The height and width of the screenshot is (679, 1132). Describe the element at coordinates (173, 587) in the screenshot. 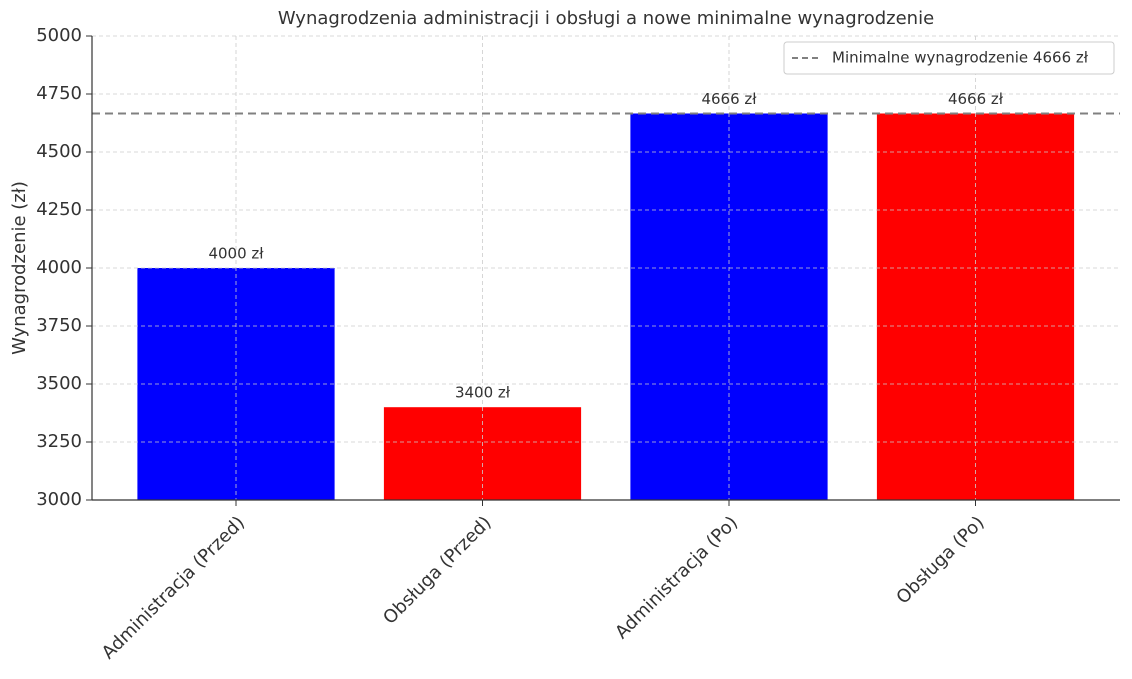

I see `x-tick-label: Administracja (Przed)` at that location.